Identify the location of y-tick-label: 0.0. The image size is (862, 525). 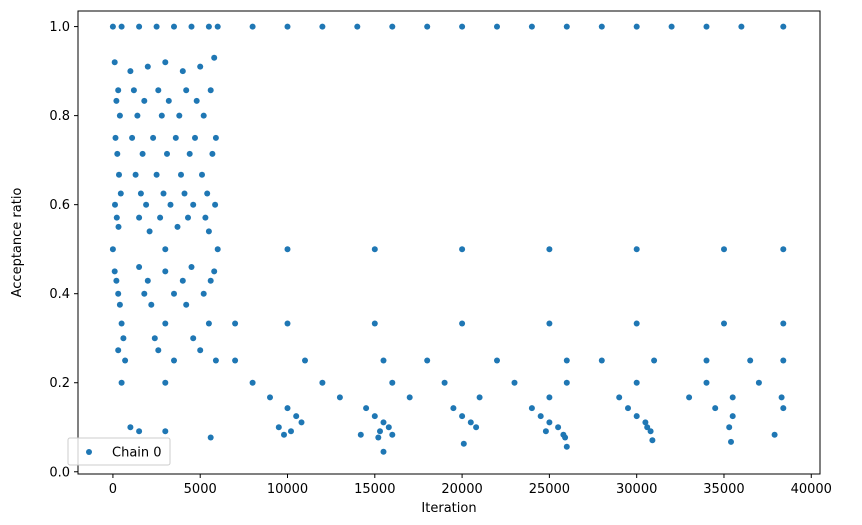
(59, 472).